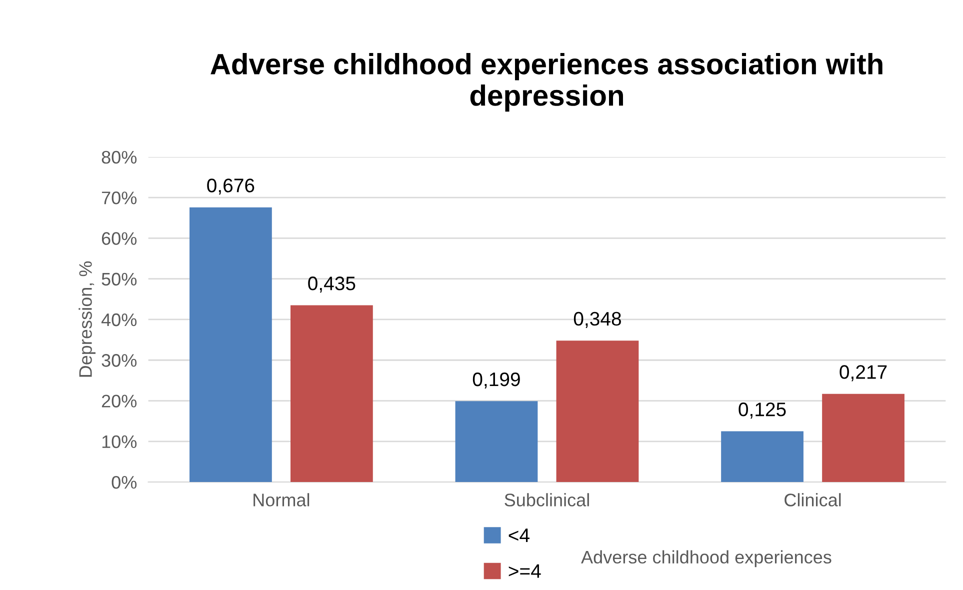 Image resolution: width=963 pixels, height=590 pixels. I want to click on data-label: 0,435, so click(332, 284).